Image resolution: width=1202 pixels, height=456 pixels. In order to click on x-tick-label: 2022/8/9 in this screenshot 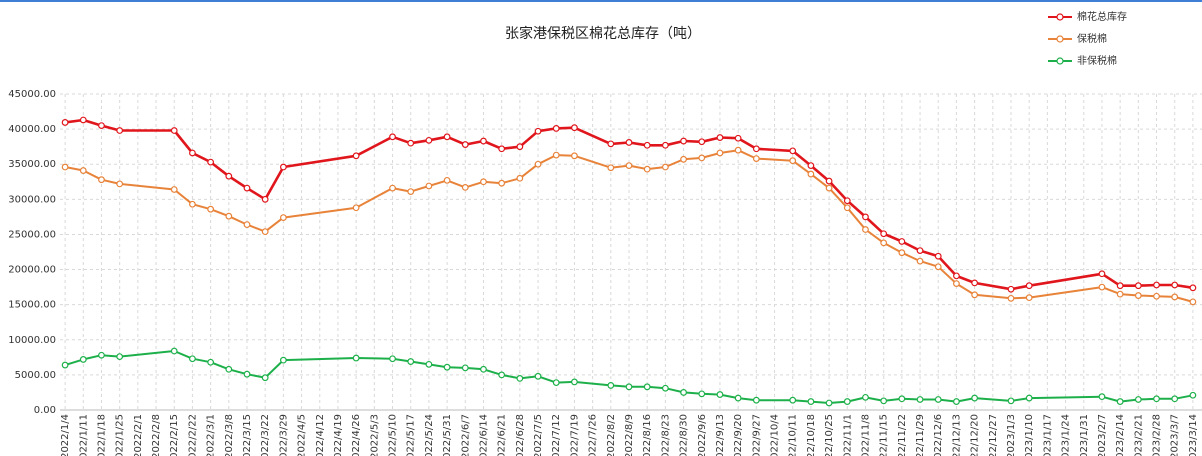, I will do `click(629, 435)`.